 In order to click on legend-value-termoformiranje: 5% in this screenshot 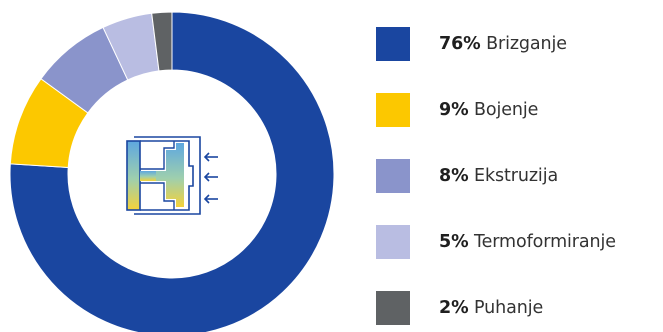, I will do `click(454, 242)`.